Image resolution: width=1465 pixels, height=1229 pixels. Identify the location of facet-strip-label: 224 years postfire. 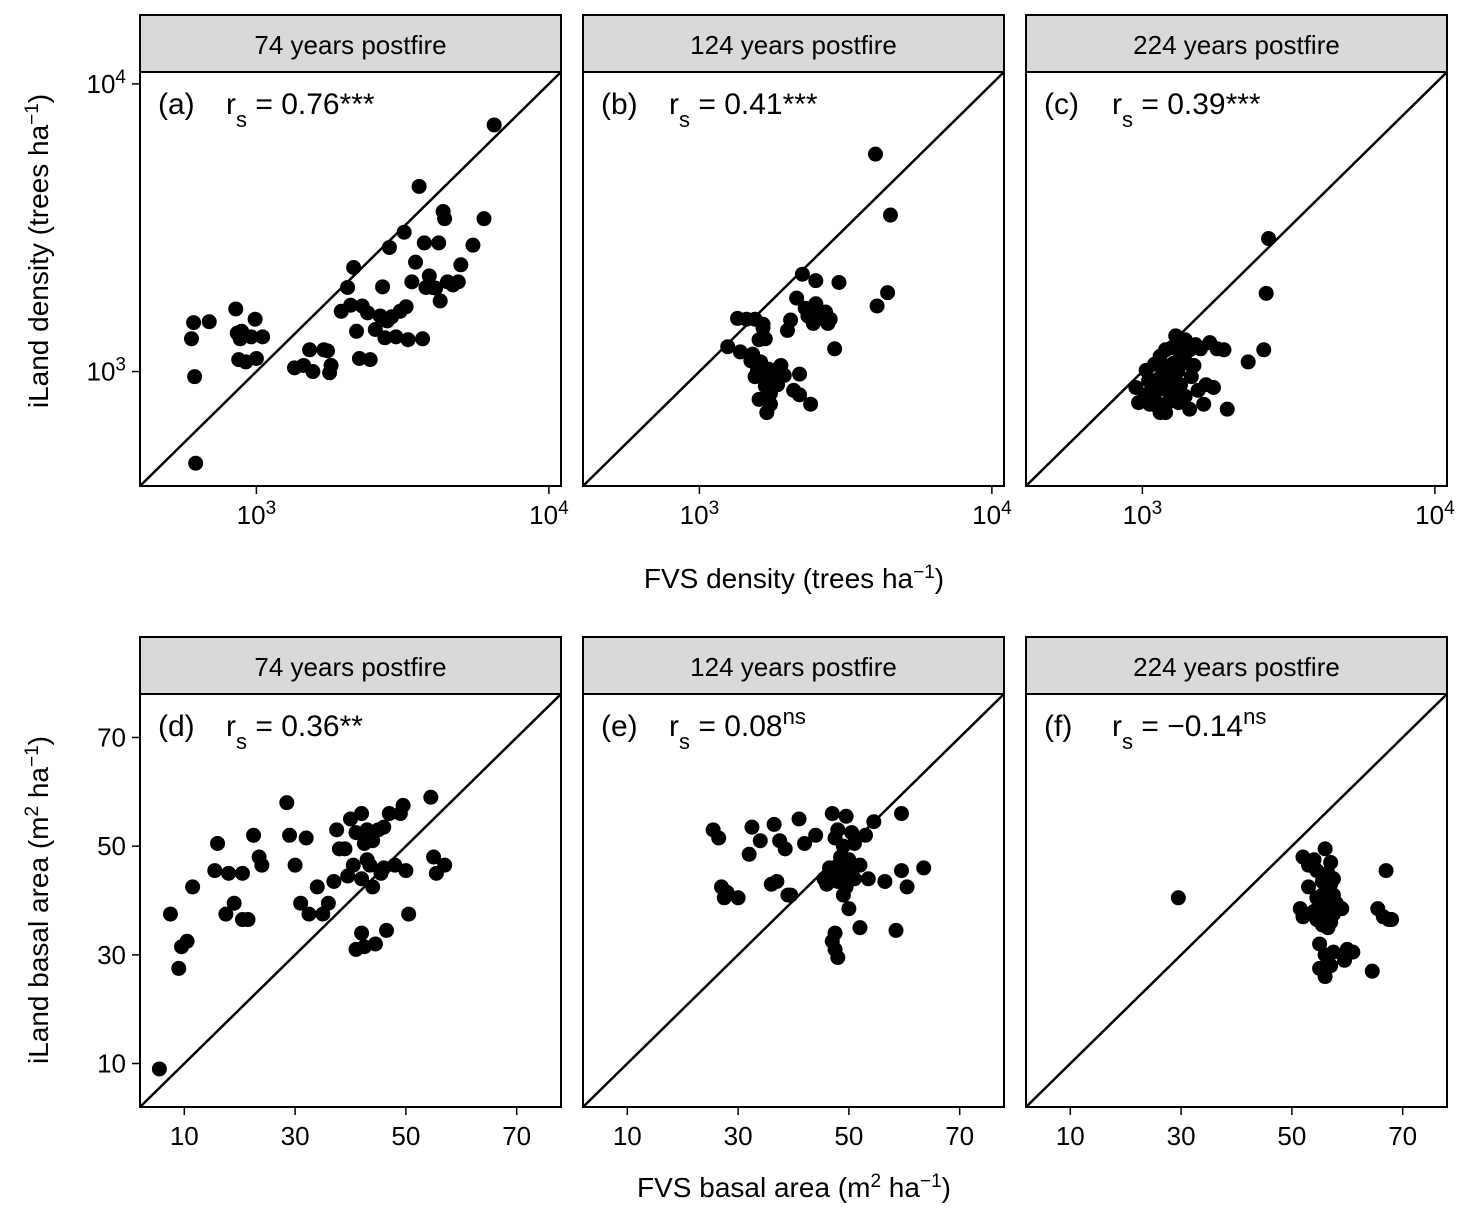
(1236, 667).